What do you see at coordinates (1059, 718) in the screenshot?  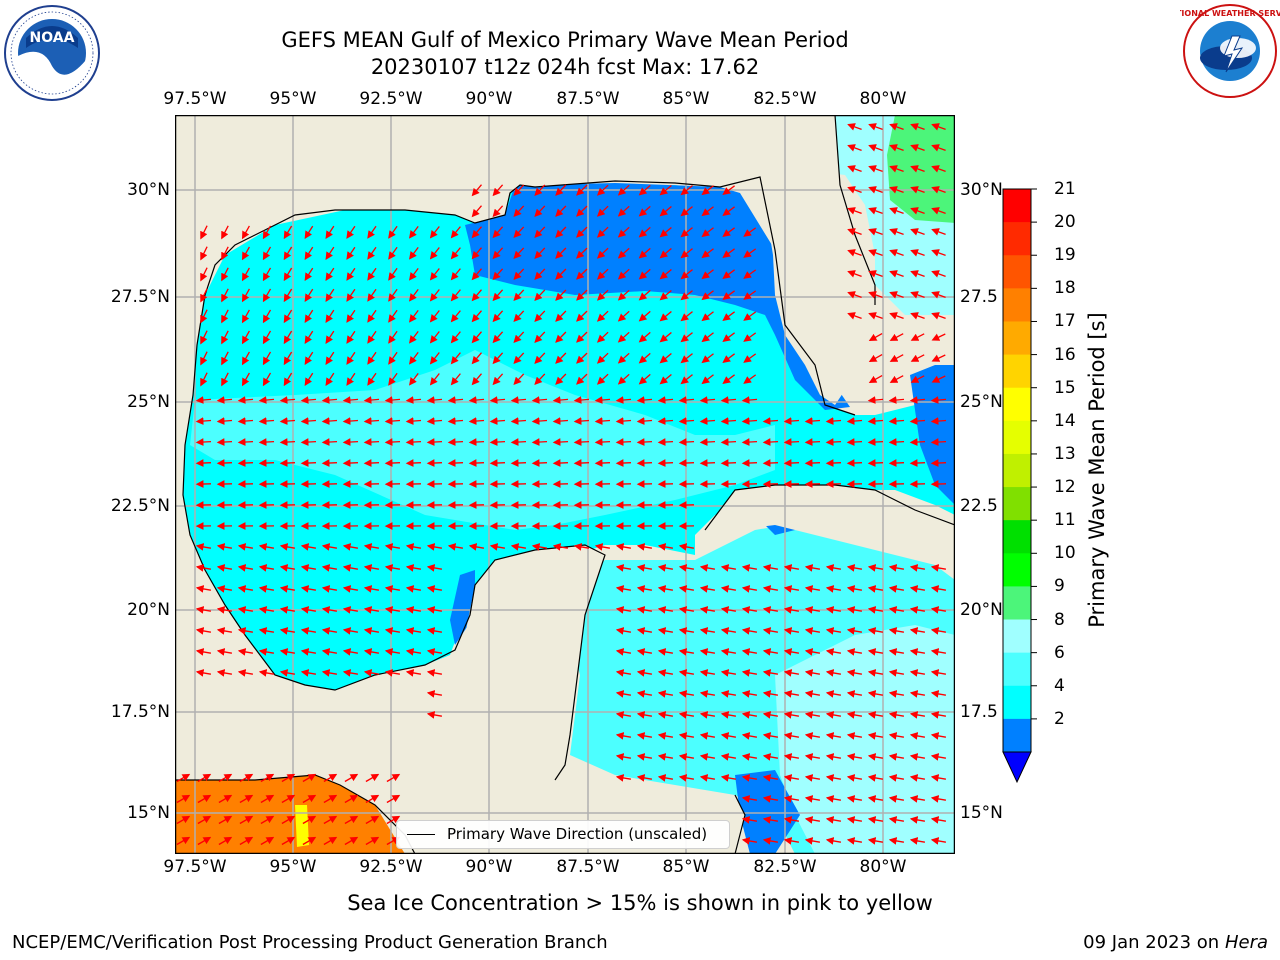 I see `colorbar-tick-label: 2` at bounding box center [1059, 718].